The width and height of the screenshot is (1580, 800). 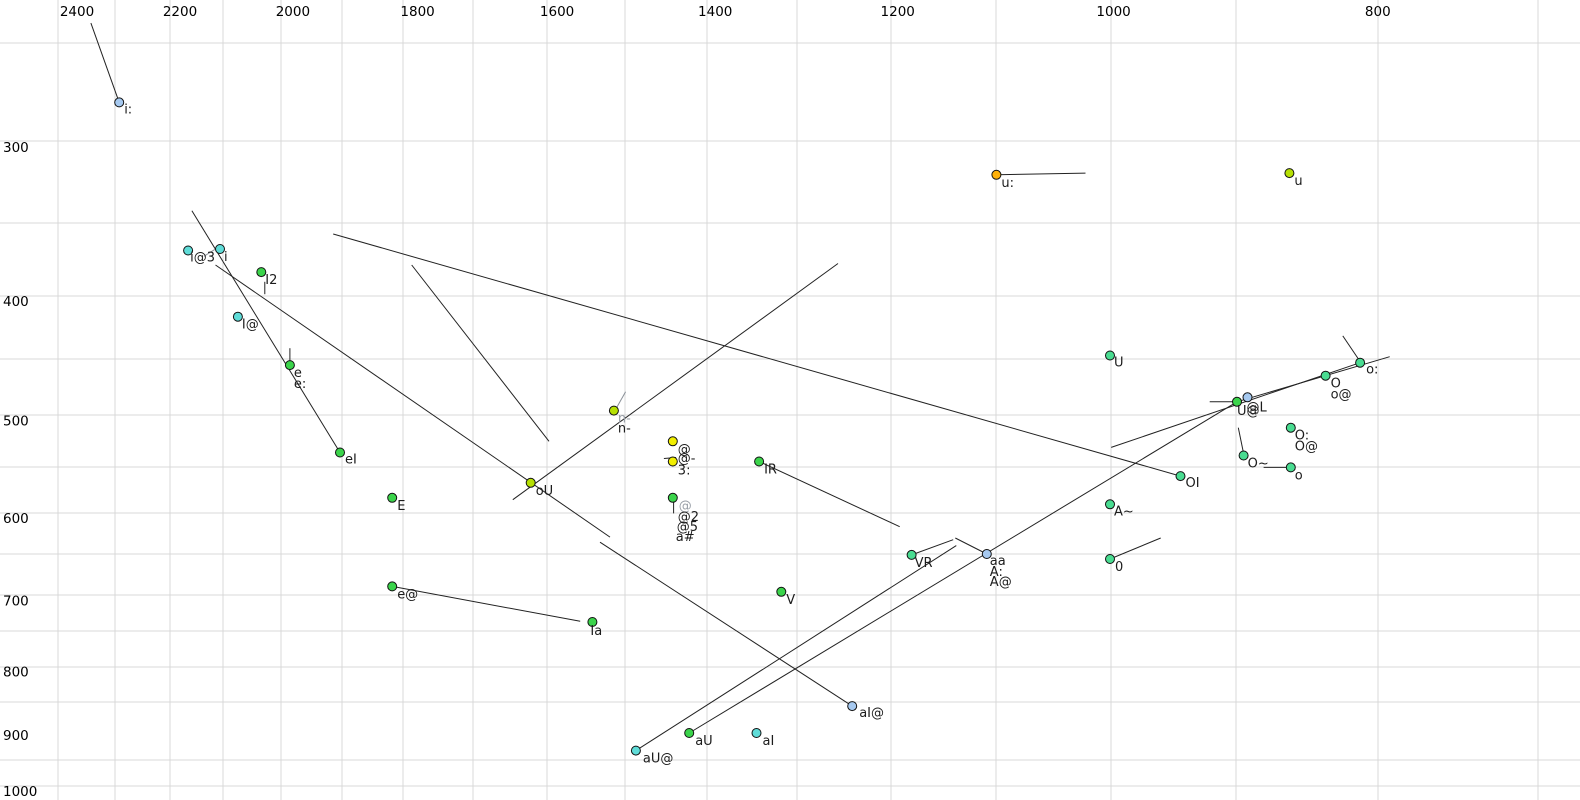 What do you see at coordinates (392, 586) in the screenshot?
I see `data-point-e@` at bounding box center [392, 586].